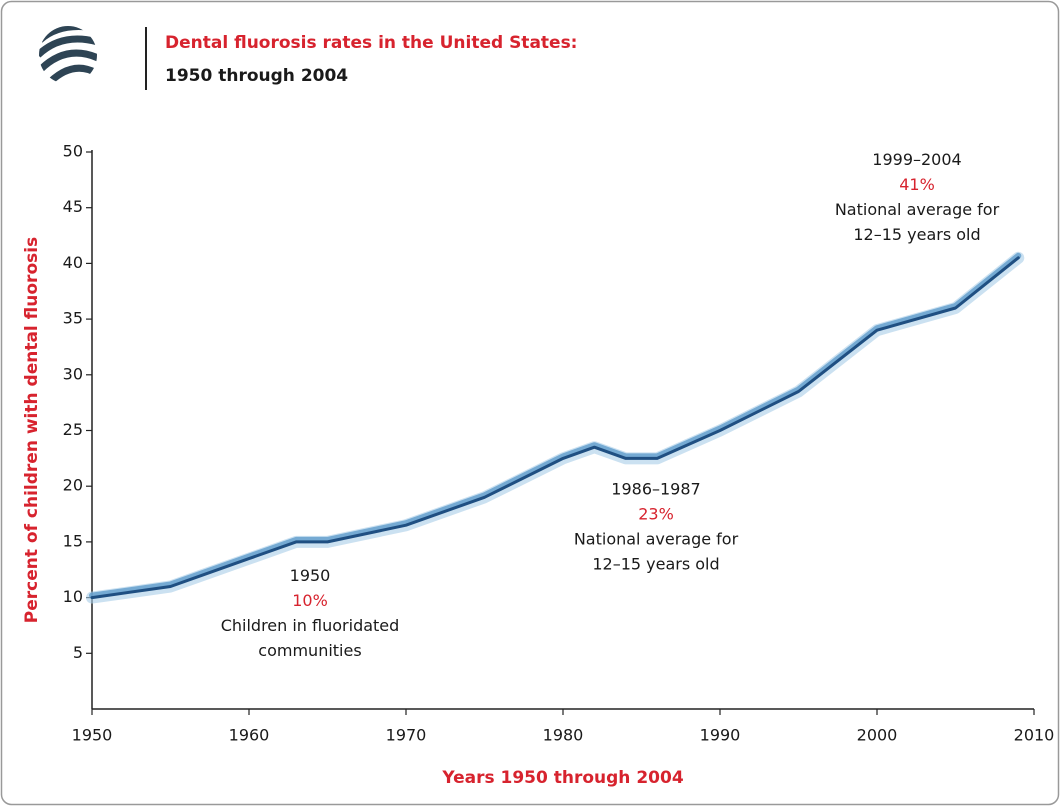 This screenshot has width=1061, height=807. What do you see at coordinates (256, 76) in the screenshot?
I see `chart-subtitle: 1950 through 2004` at bounding box center [256, 76].